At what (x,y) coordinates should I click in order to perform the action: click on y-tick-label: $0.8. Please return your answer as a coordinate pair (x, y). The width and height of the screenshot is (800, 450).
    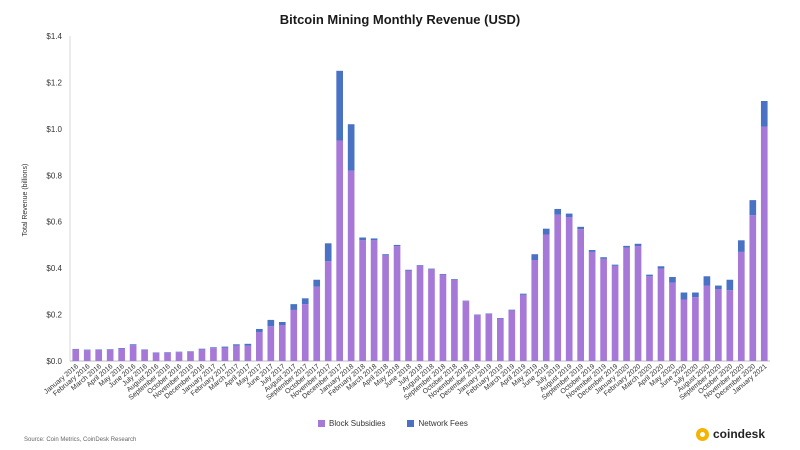
    Looking at the image, I should click on (54, 175).